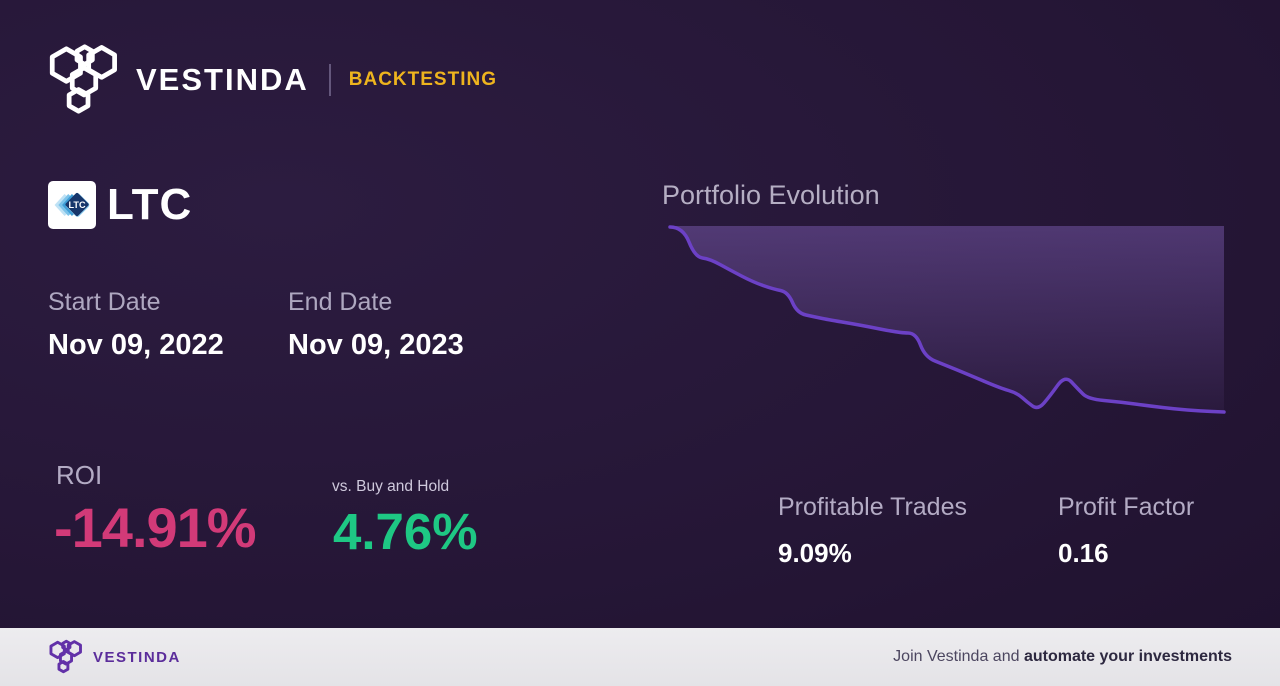 Image resolution: width=1280 pixels, height=686 pixels. What do you see at coordinates (136, 345) in the screenshot?
I see `start-date-value: Nov 09, 2022` at bounding box center [136, 345].